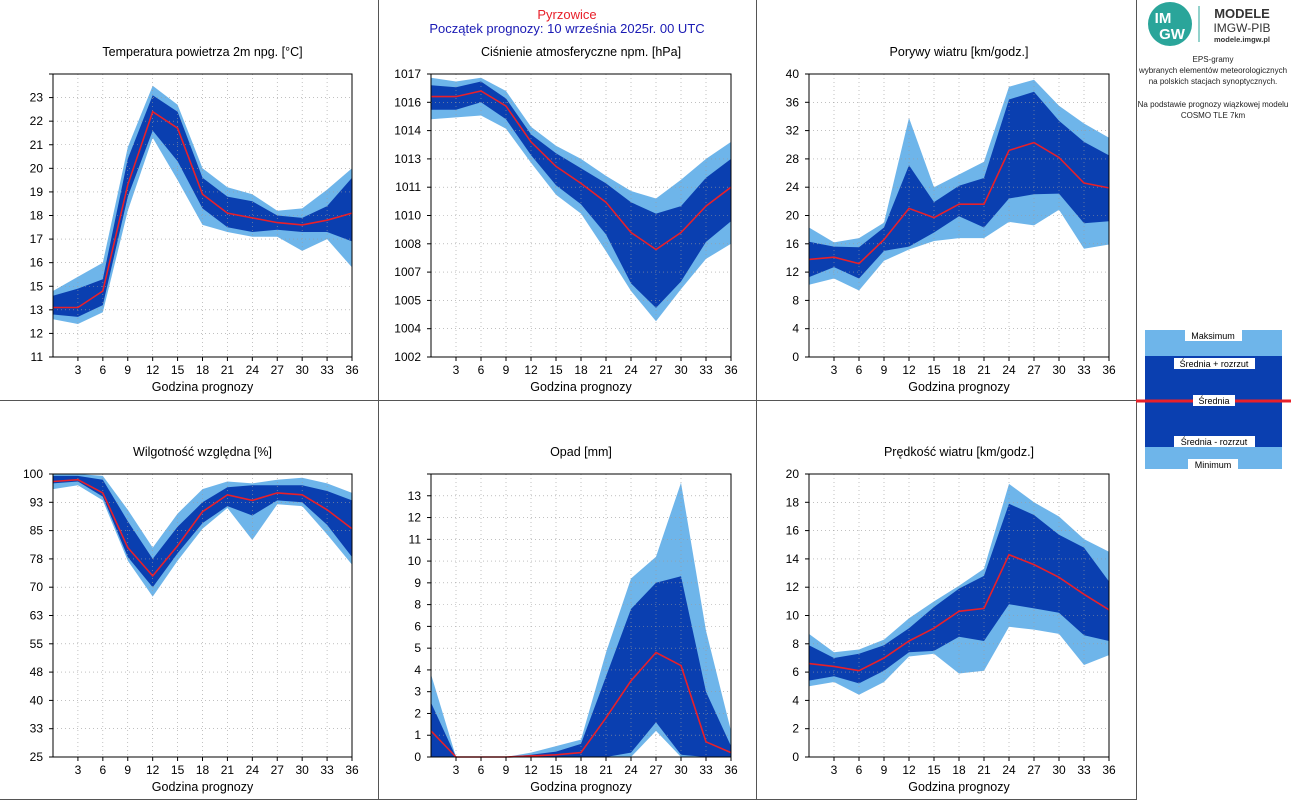  I want to click on y-tick-label: 40, so click(793, 74).